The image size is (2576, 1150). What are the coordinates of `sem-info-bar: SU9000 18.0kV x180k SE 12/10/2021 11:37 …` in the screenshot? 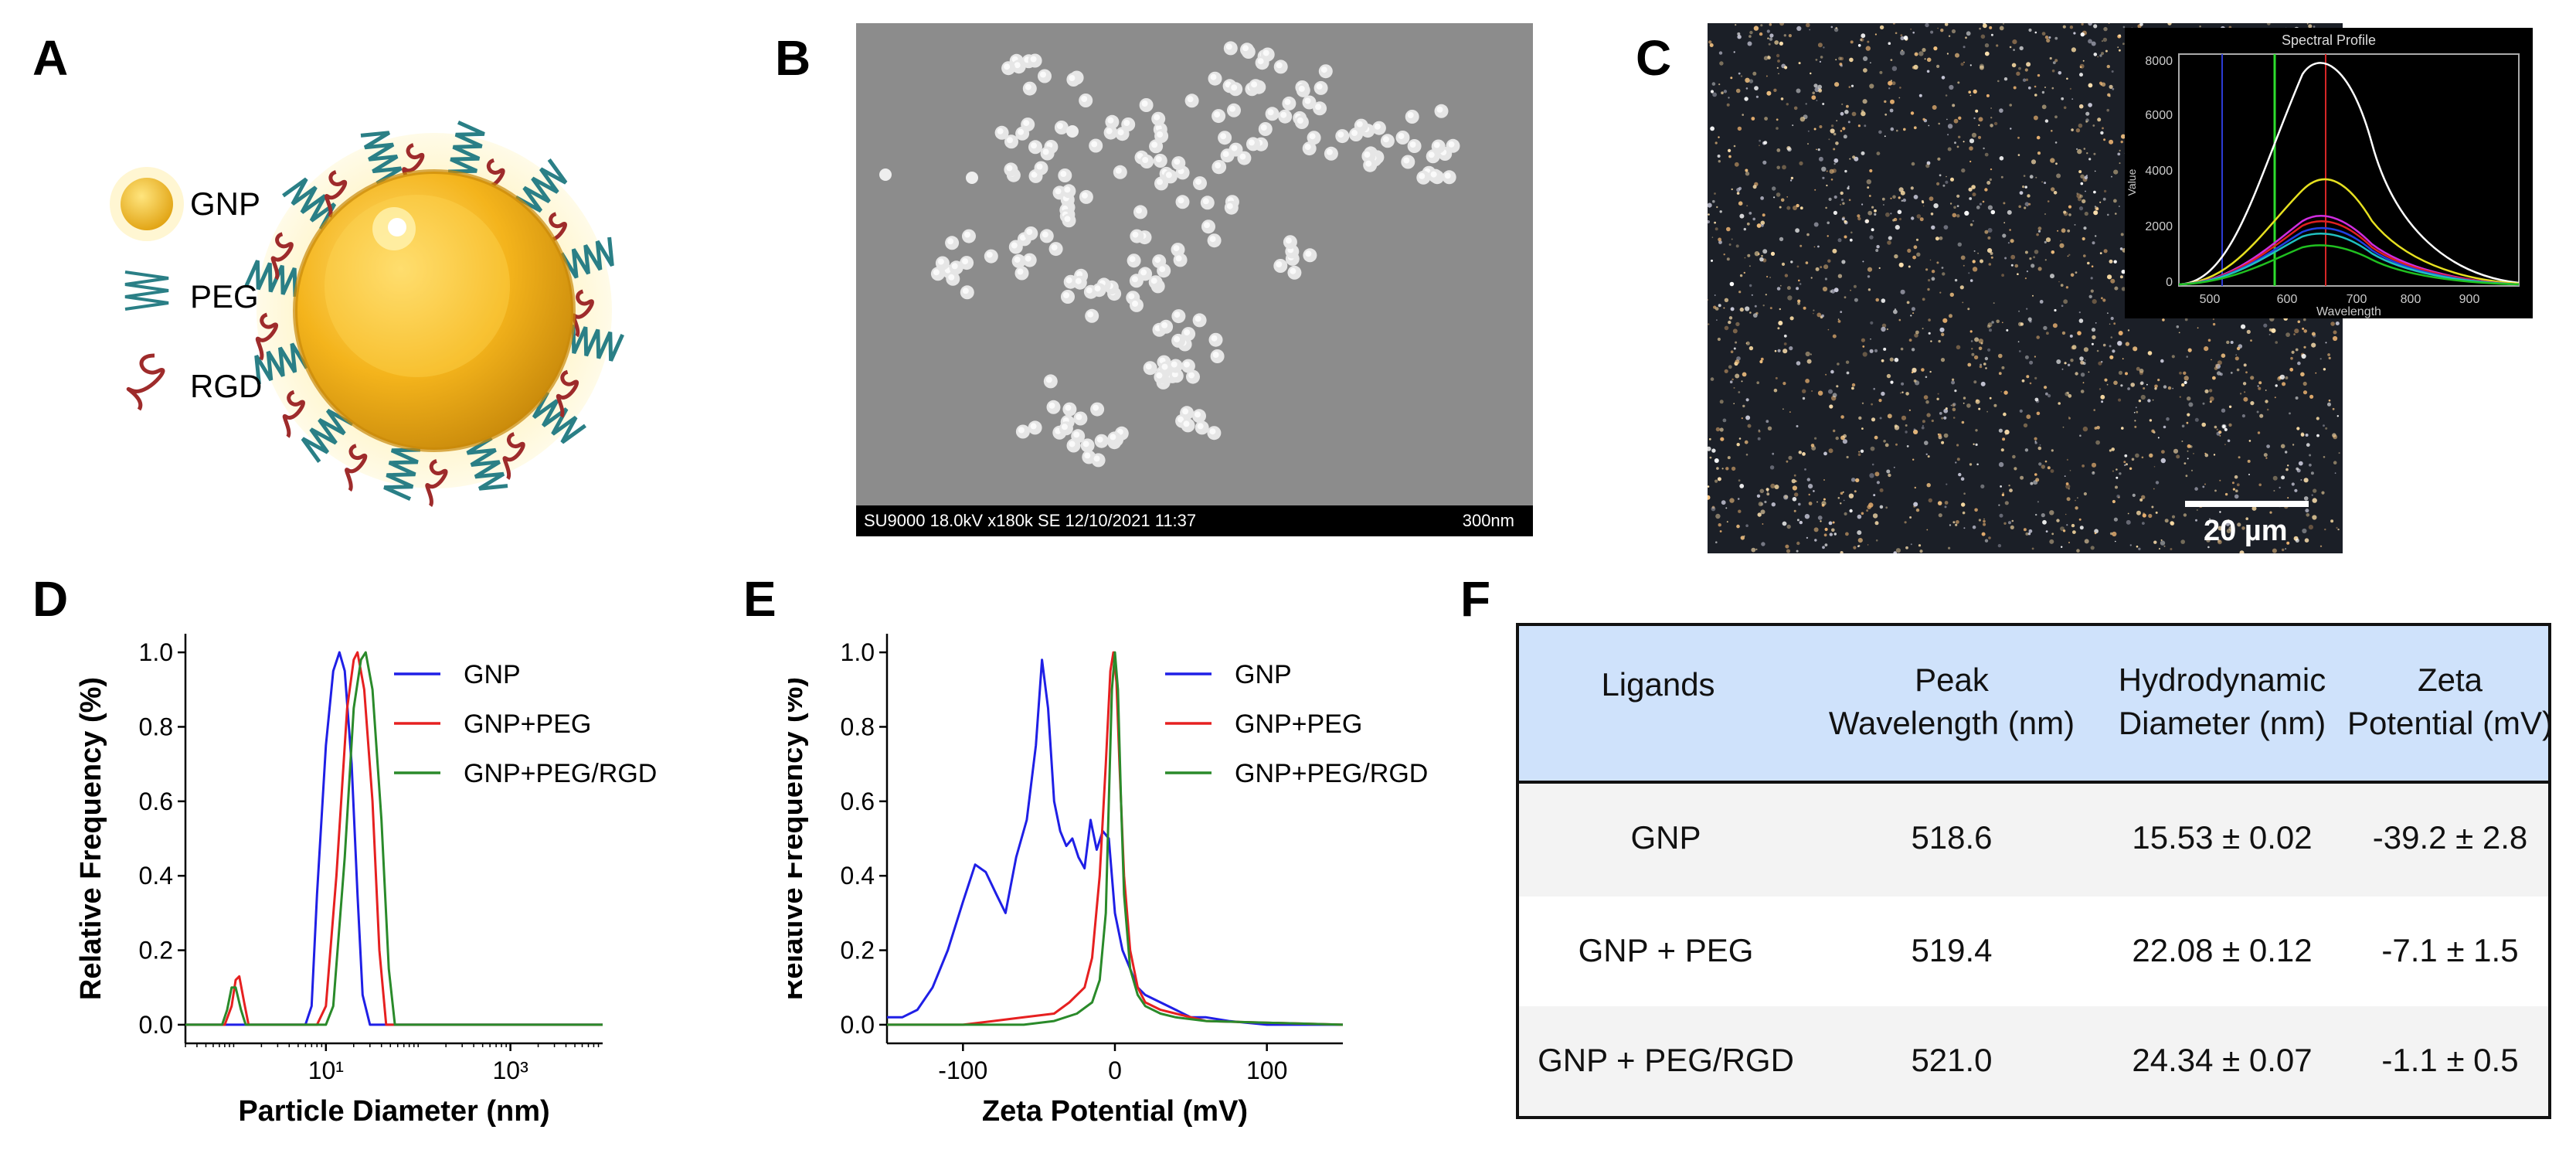 It's located at (1194, 520).